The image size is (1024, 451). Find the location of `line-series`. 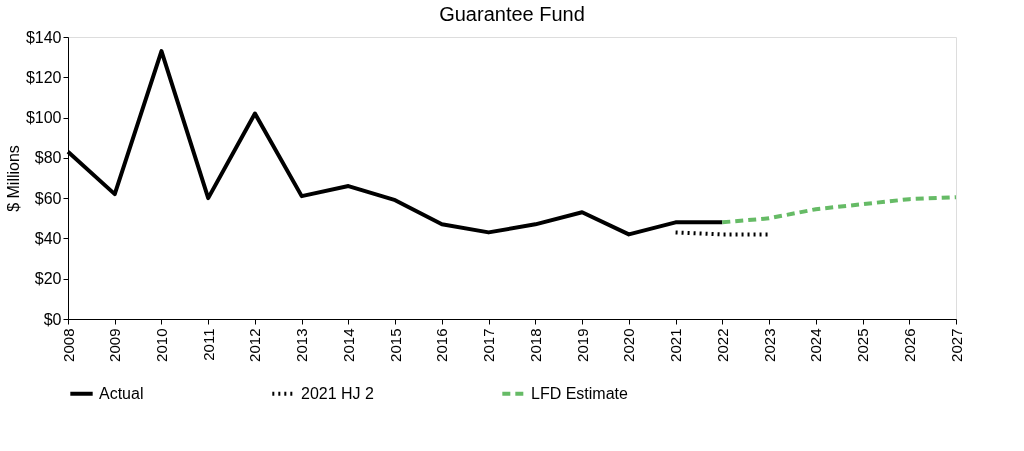

line-series is located at coordinates (839, 210).